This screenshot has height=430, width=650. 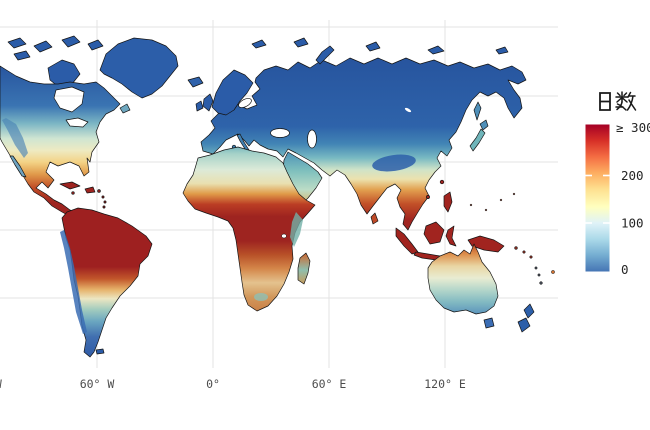 What do you see at coordinates (434, 233) in the screenshot?
I see `island-borneo` at bounding box center [434, 233].